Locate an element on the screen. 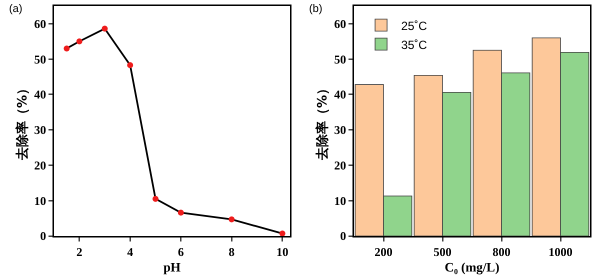 This screenshot has width=600, height=276. text: (b) is located at coordinates (315, 9).